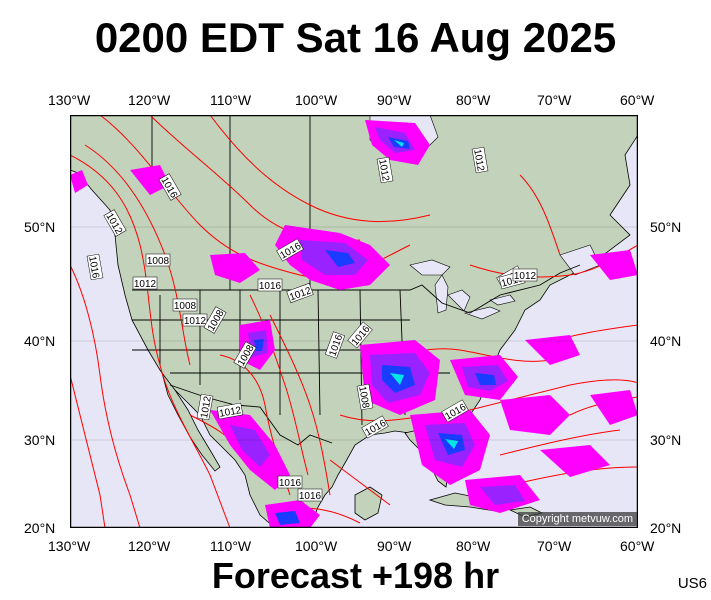 The width and height of the screenshot is (711, 600). What do you see at coordinates (355, 37) in the screenshot?
I see `map-title: 0200 EDT Sat 16 Aug 2025` at bounding box center [355, 37].